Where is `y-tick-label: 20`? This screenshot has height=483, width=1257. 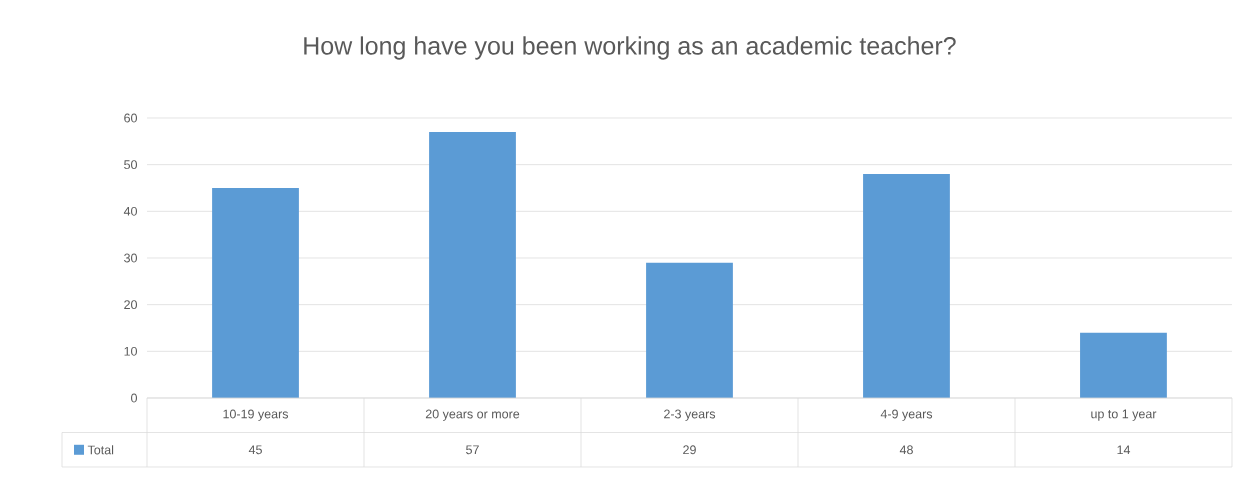 y-tick-label: 20 is located at coordinates (131, 305).